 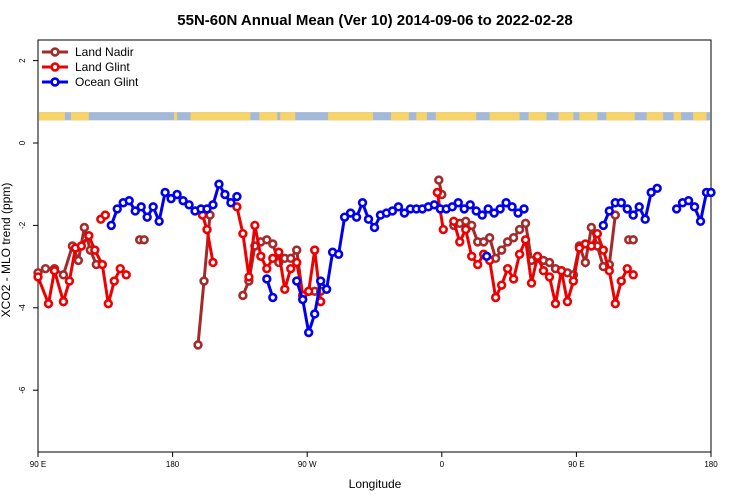 I want to click on y-axis: 2 0 -2 -4 -6, so click(x=28, y=226).